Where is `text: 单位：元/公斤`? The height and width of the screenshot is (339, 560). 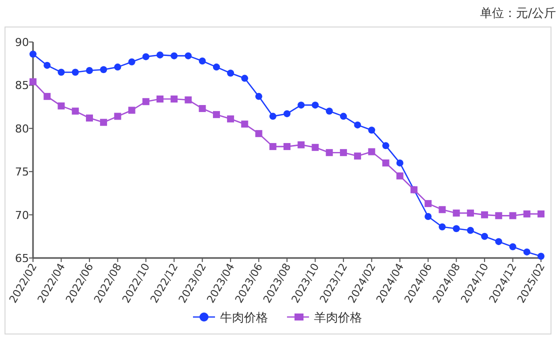
text: 单位：元/公斤 is located at coordinates (518, 13).